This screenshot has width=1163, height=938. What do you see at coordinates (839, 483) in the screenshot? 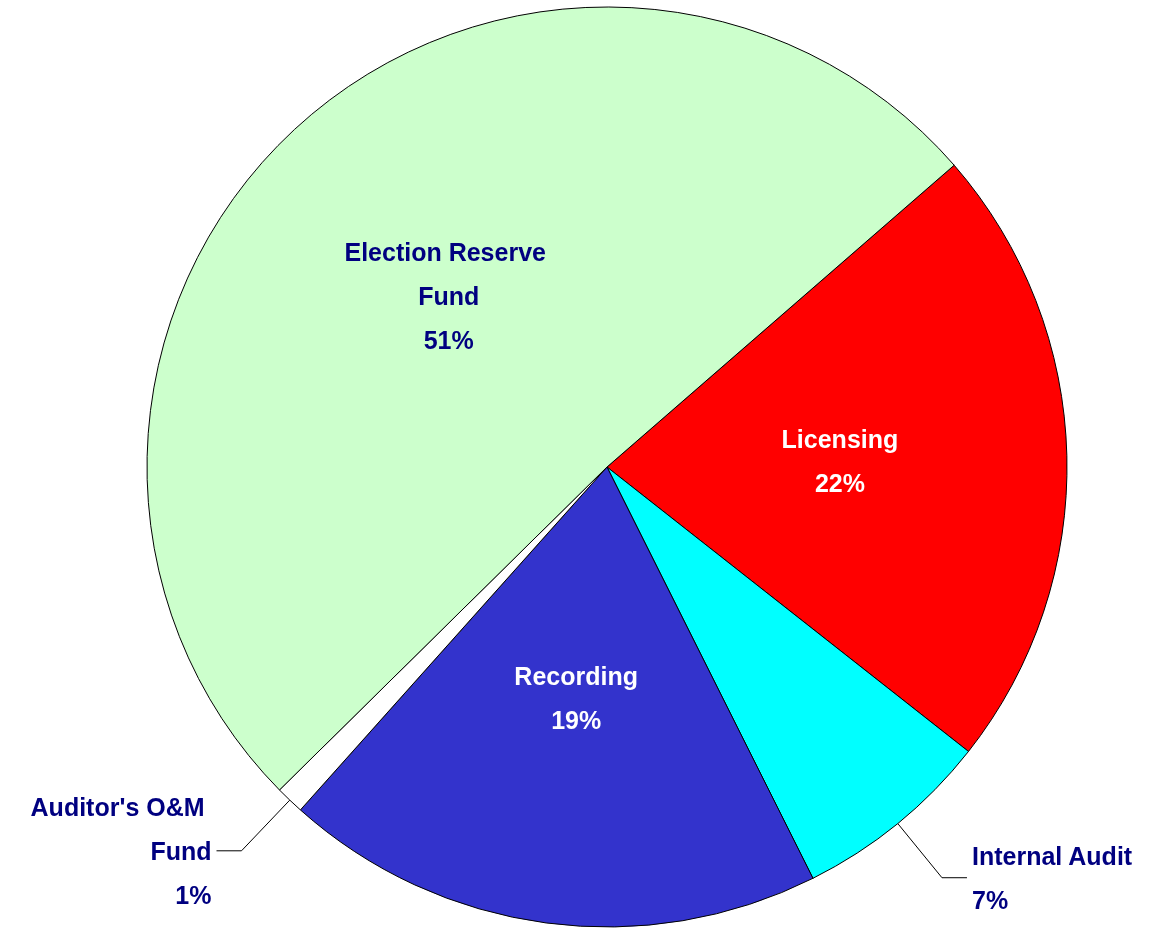
I see `data-label: 22%` at bounding box center [839, 483].